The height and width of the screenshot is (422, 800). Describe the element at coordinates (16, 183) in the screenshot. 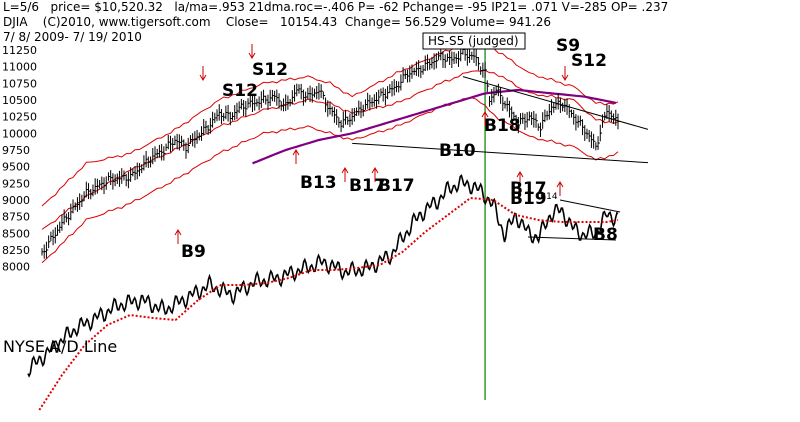

I see `y-tick-label: 9250` at that location.